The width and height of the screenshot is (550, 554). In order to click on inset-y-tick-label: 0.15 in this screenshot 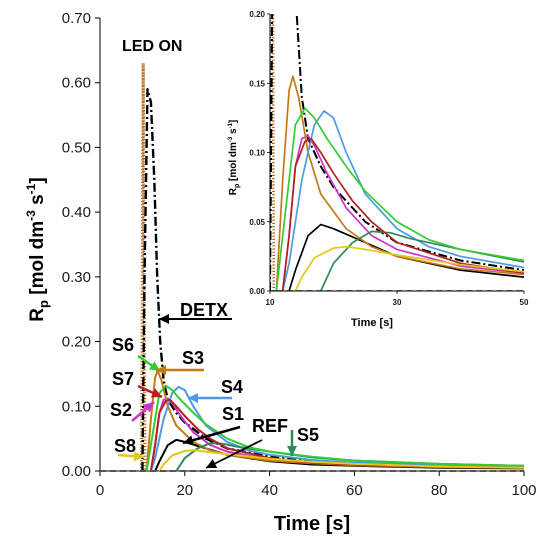, I will do `click(257, 83)`.